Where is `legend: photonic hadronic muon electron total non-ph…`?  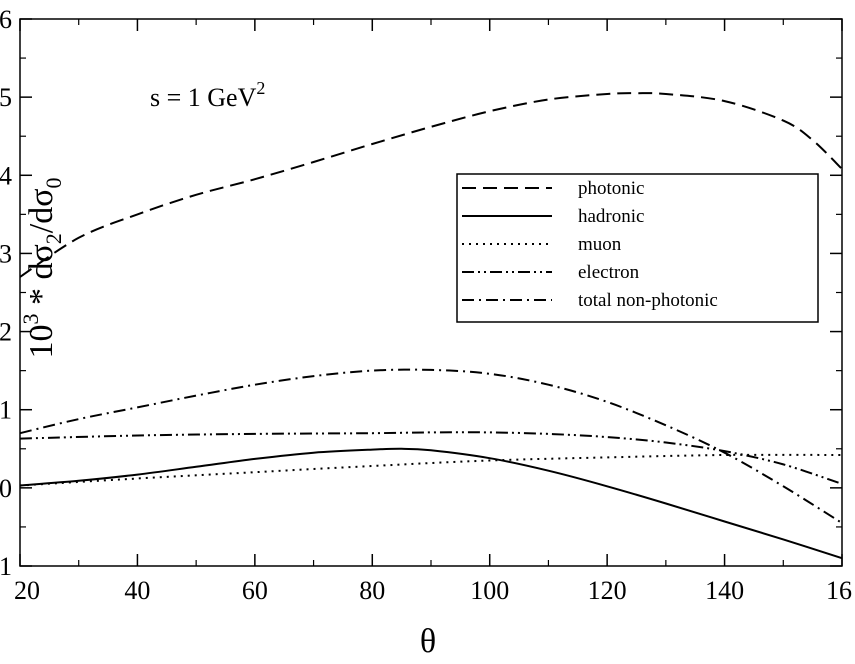
legend: photonic hadronic muon electron total non-ph… is located at coordinates (637, 248).